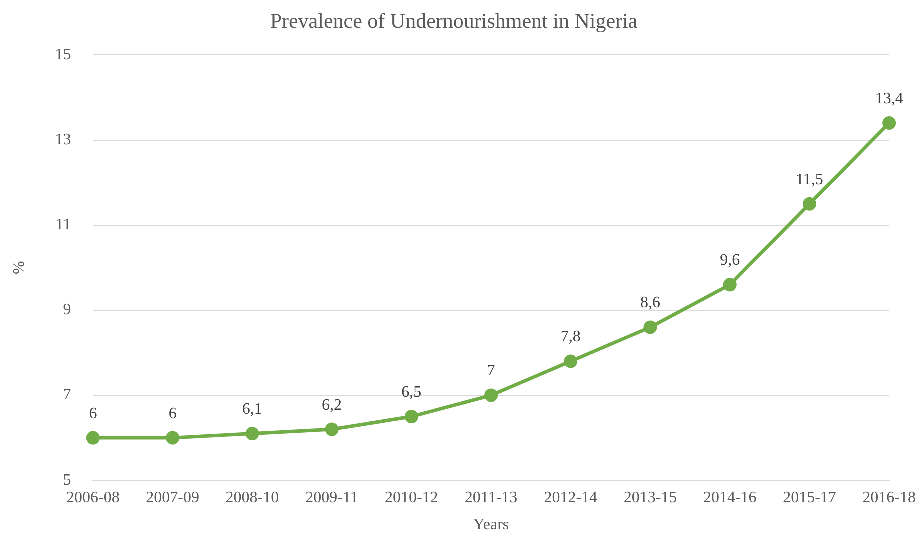 This screenshot has height=537, width=924. What do you see at coordinates (889, 497) in the screenshot?
I see `x-tick-label: 2016-18` at bounding box center [889, 497].